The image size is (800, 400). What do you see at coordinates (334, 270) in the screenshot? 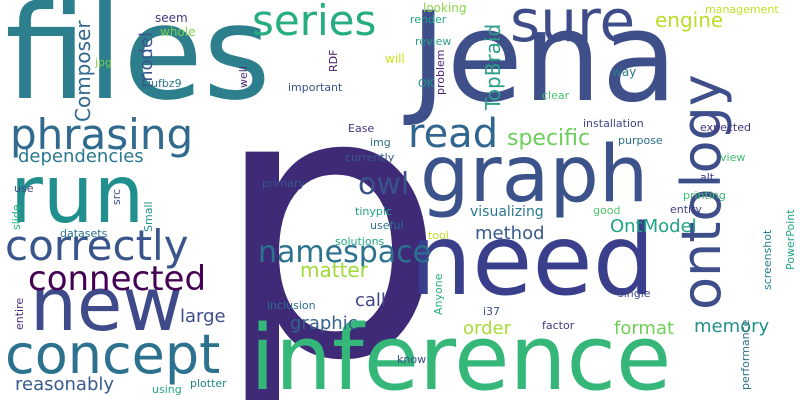
I see `word: matter` at bounding box center [334, 270].